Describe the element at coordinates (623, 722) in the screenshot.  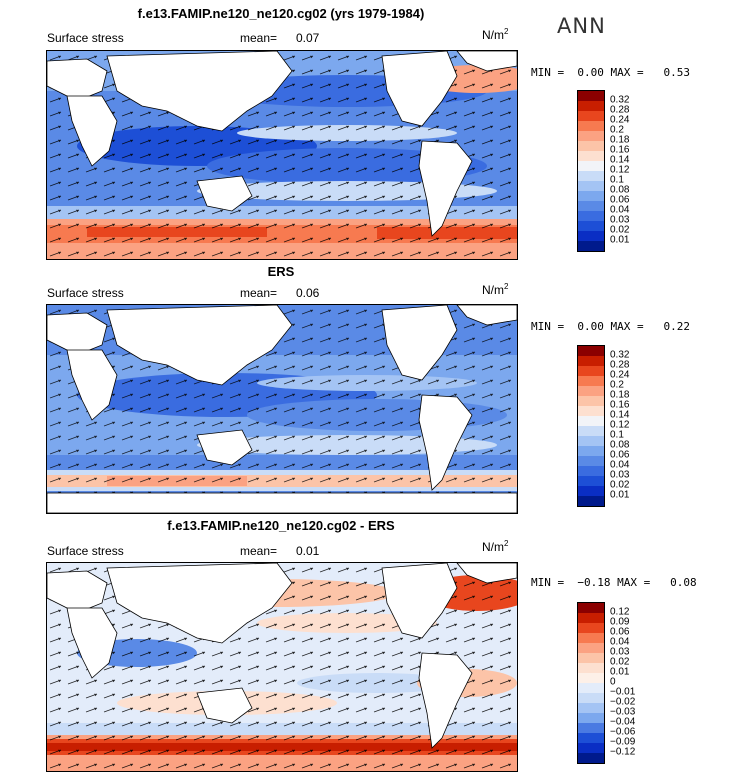
I see `colorbar-tick-label: −0.04` at that location.